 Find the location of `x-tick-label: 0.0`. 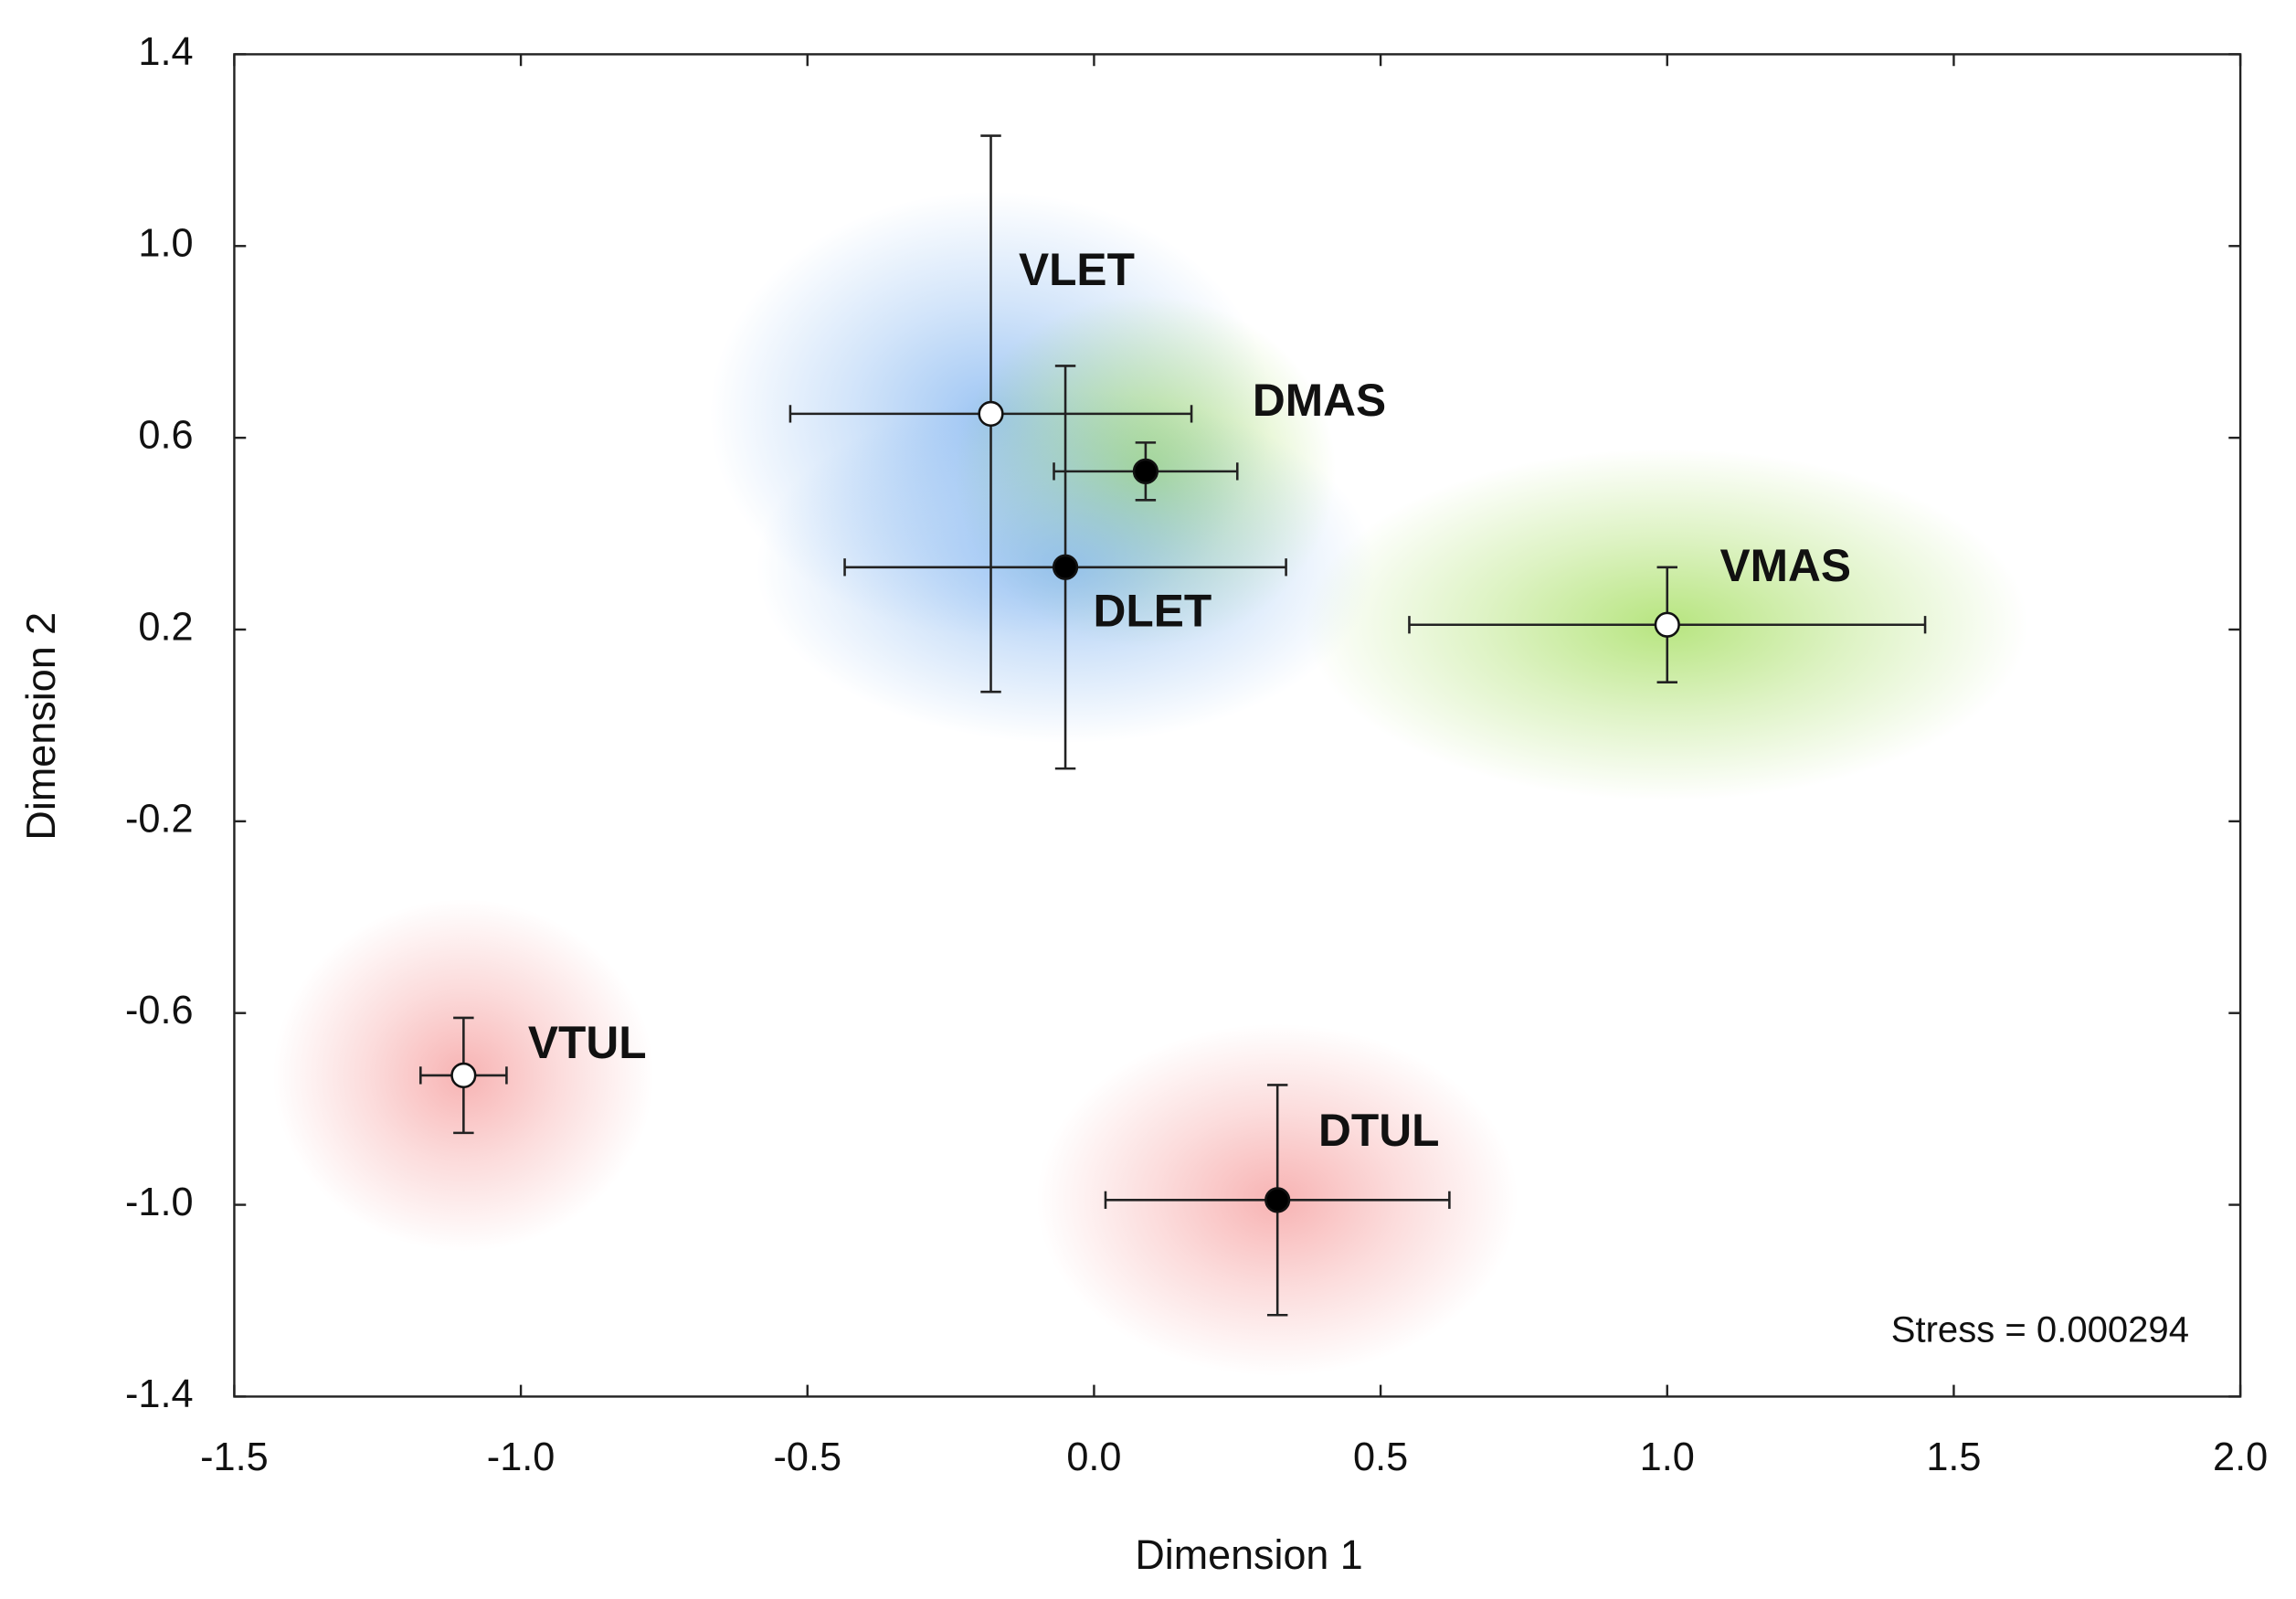

x-tick-label: 0.0 is located at coordinates (1093, 1457).